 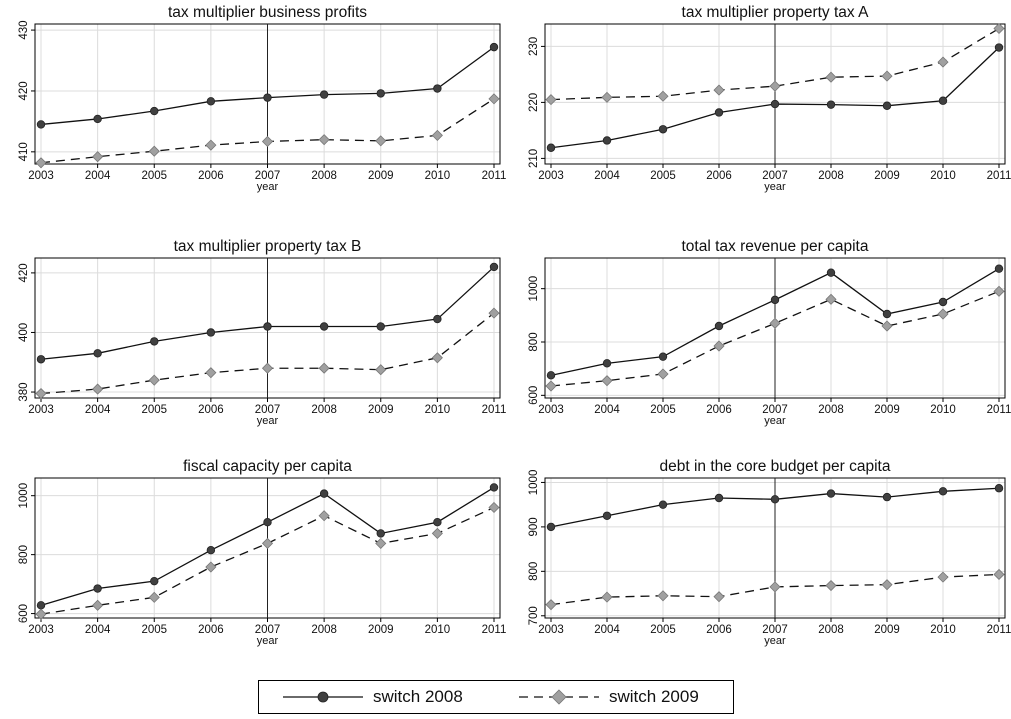 What do you see at coordinates (24, 332) in the screenshot?
I see `y-tick-label: 400` at bounding box center [24, 332].